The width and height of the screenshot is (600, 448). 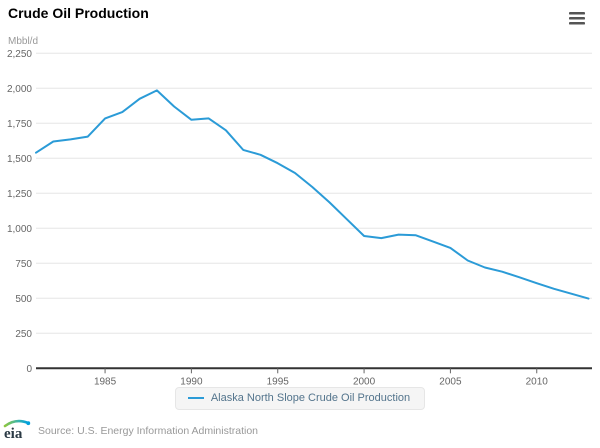 I want to click on svg-text: 500, so click(x=23, y=299).